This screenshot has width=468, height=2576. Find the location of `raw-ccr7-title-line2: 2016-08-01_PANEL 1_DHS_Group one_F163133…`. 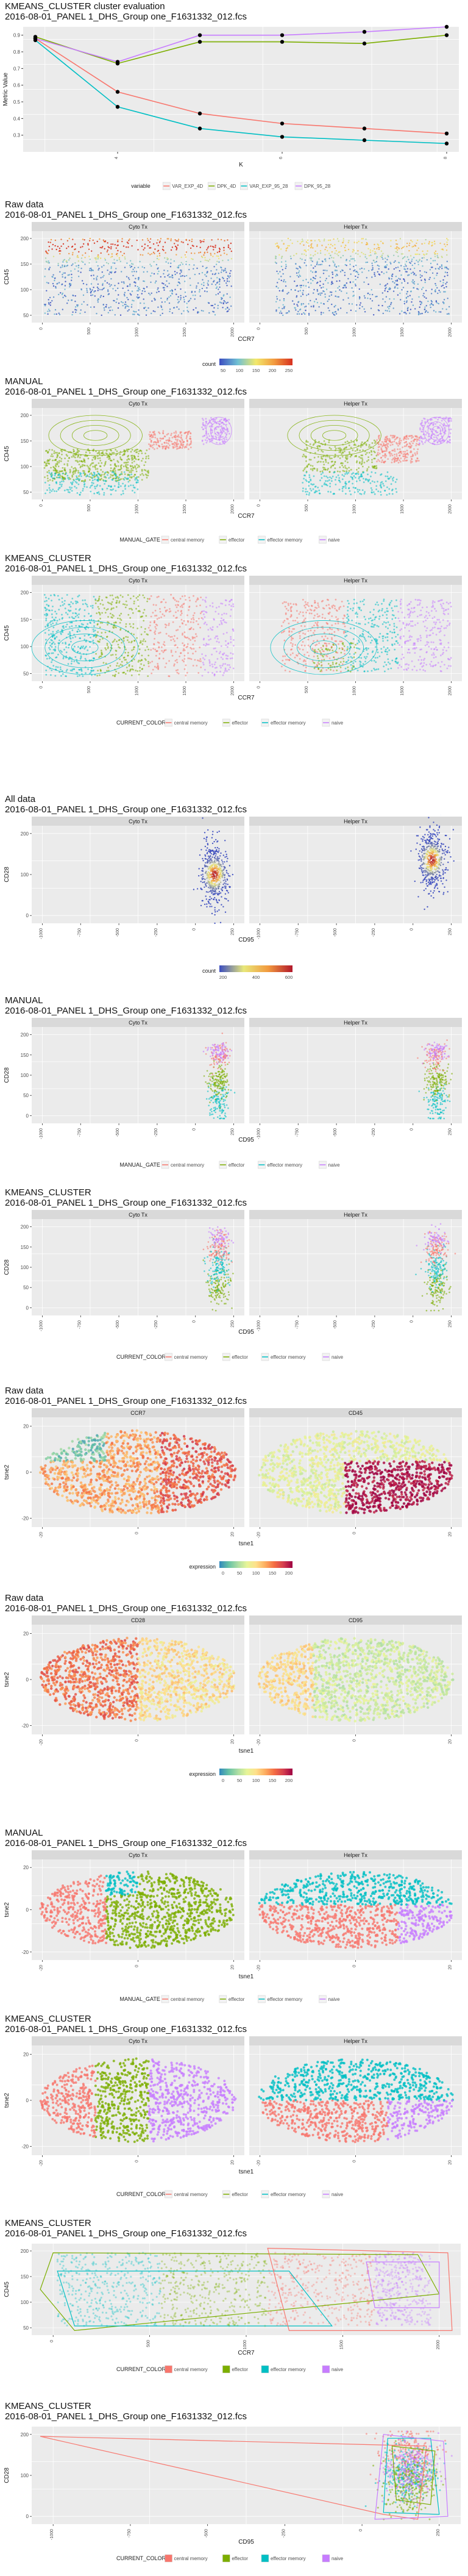

raw-ccr7-title-line2: 2016-08-01_PANEL 1_DHS_Group one_F163133… is located at coordinates (126, 215).